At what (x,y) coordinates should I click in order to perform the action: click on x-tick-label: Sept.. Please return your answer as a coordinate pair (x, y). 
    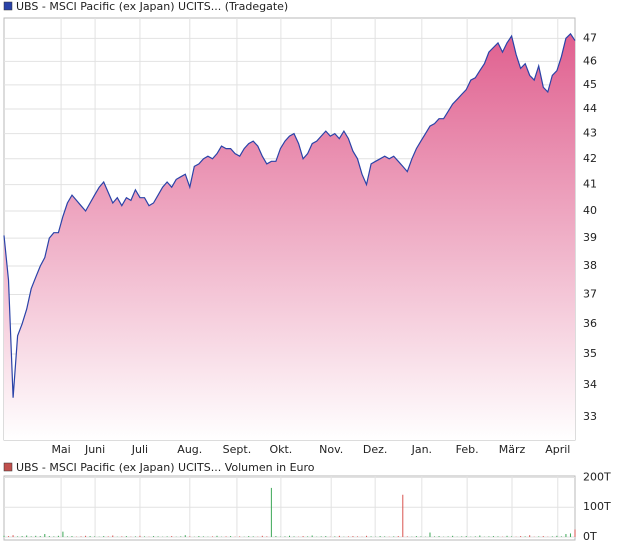
    Looking at the image, I should click on (237, 449).